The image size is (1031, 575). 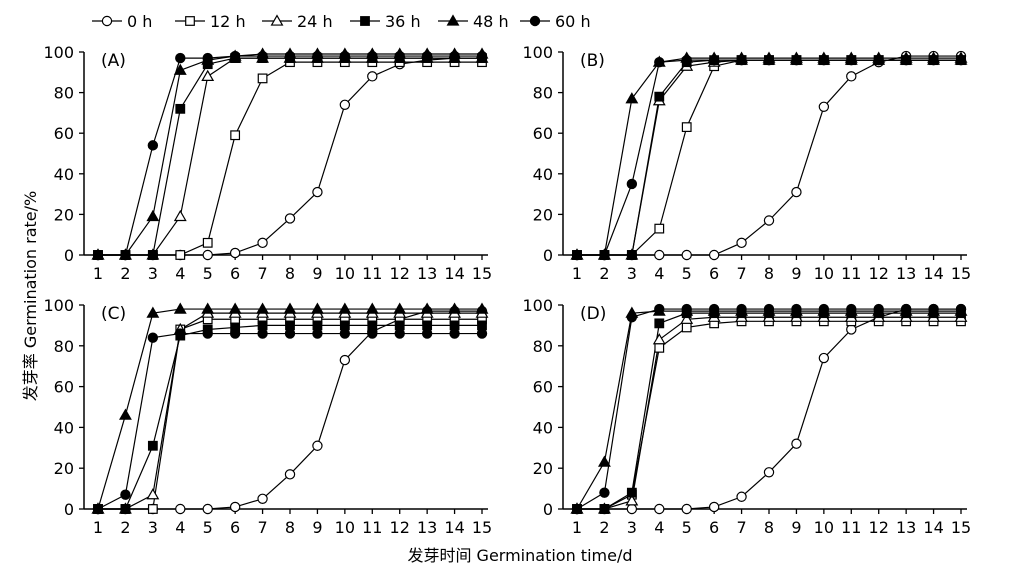 What do you see at coordinates (769, 527) in the screenshot?
I see `x-tick-label: 8` at bounding box center [769, 527].